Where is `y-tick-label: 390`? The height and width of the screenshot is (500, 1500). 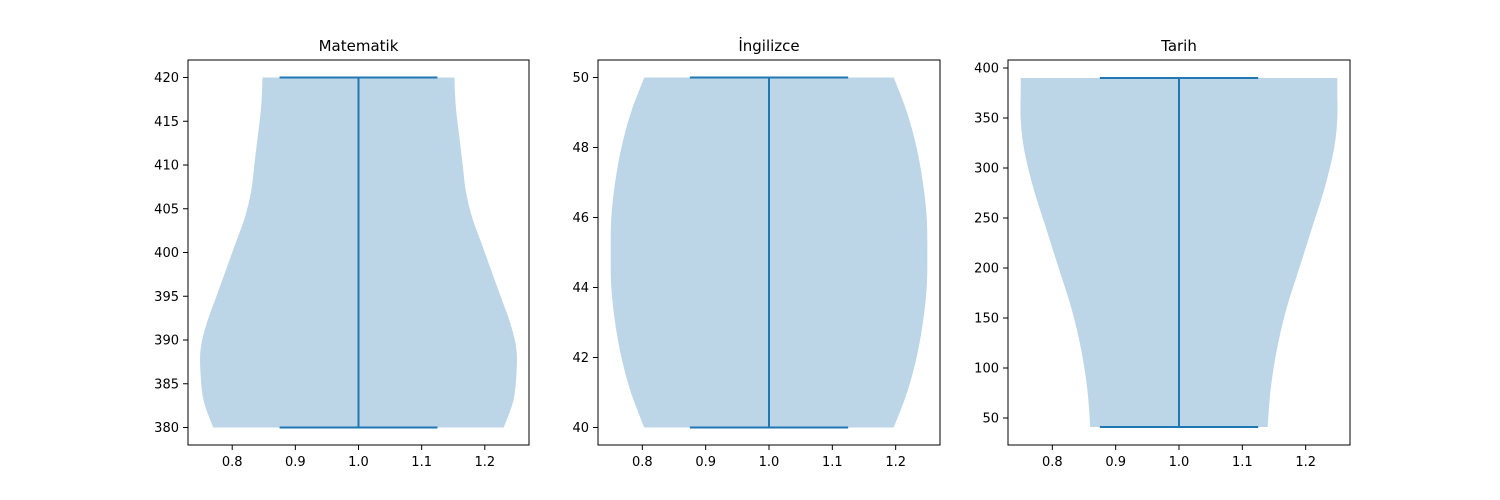 y-tick-label: 390 is located at coordinates (166, 341).